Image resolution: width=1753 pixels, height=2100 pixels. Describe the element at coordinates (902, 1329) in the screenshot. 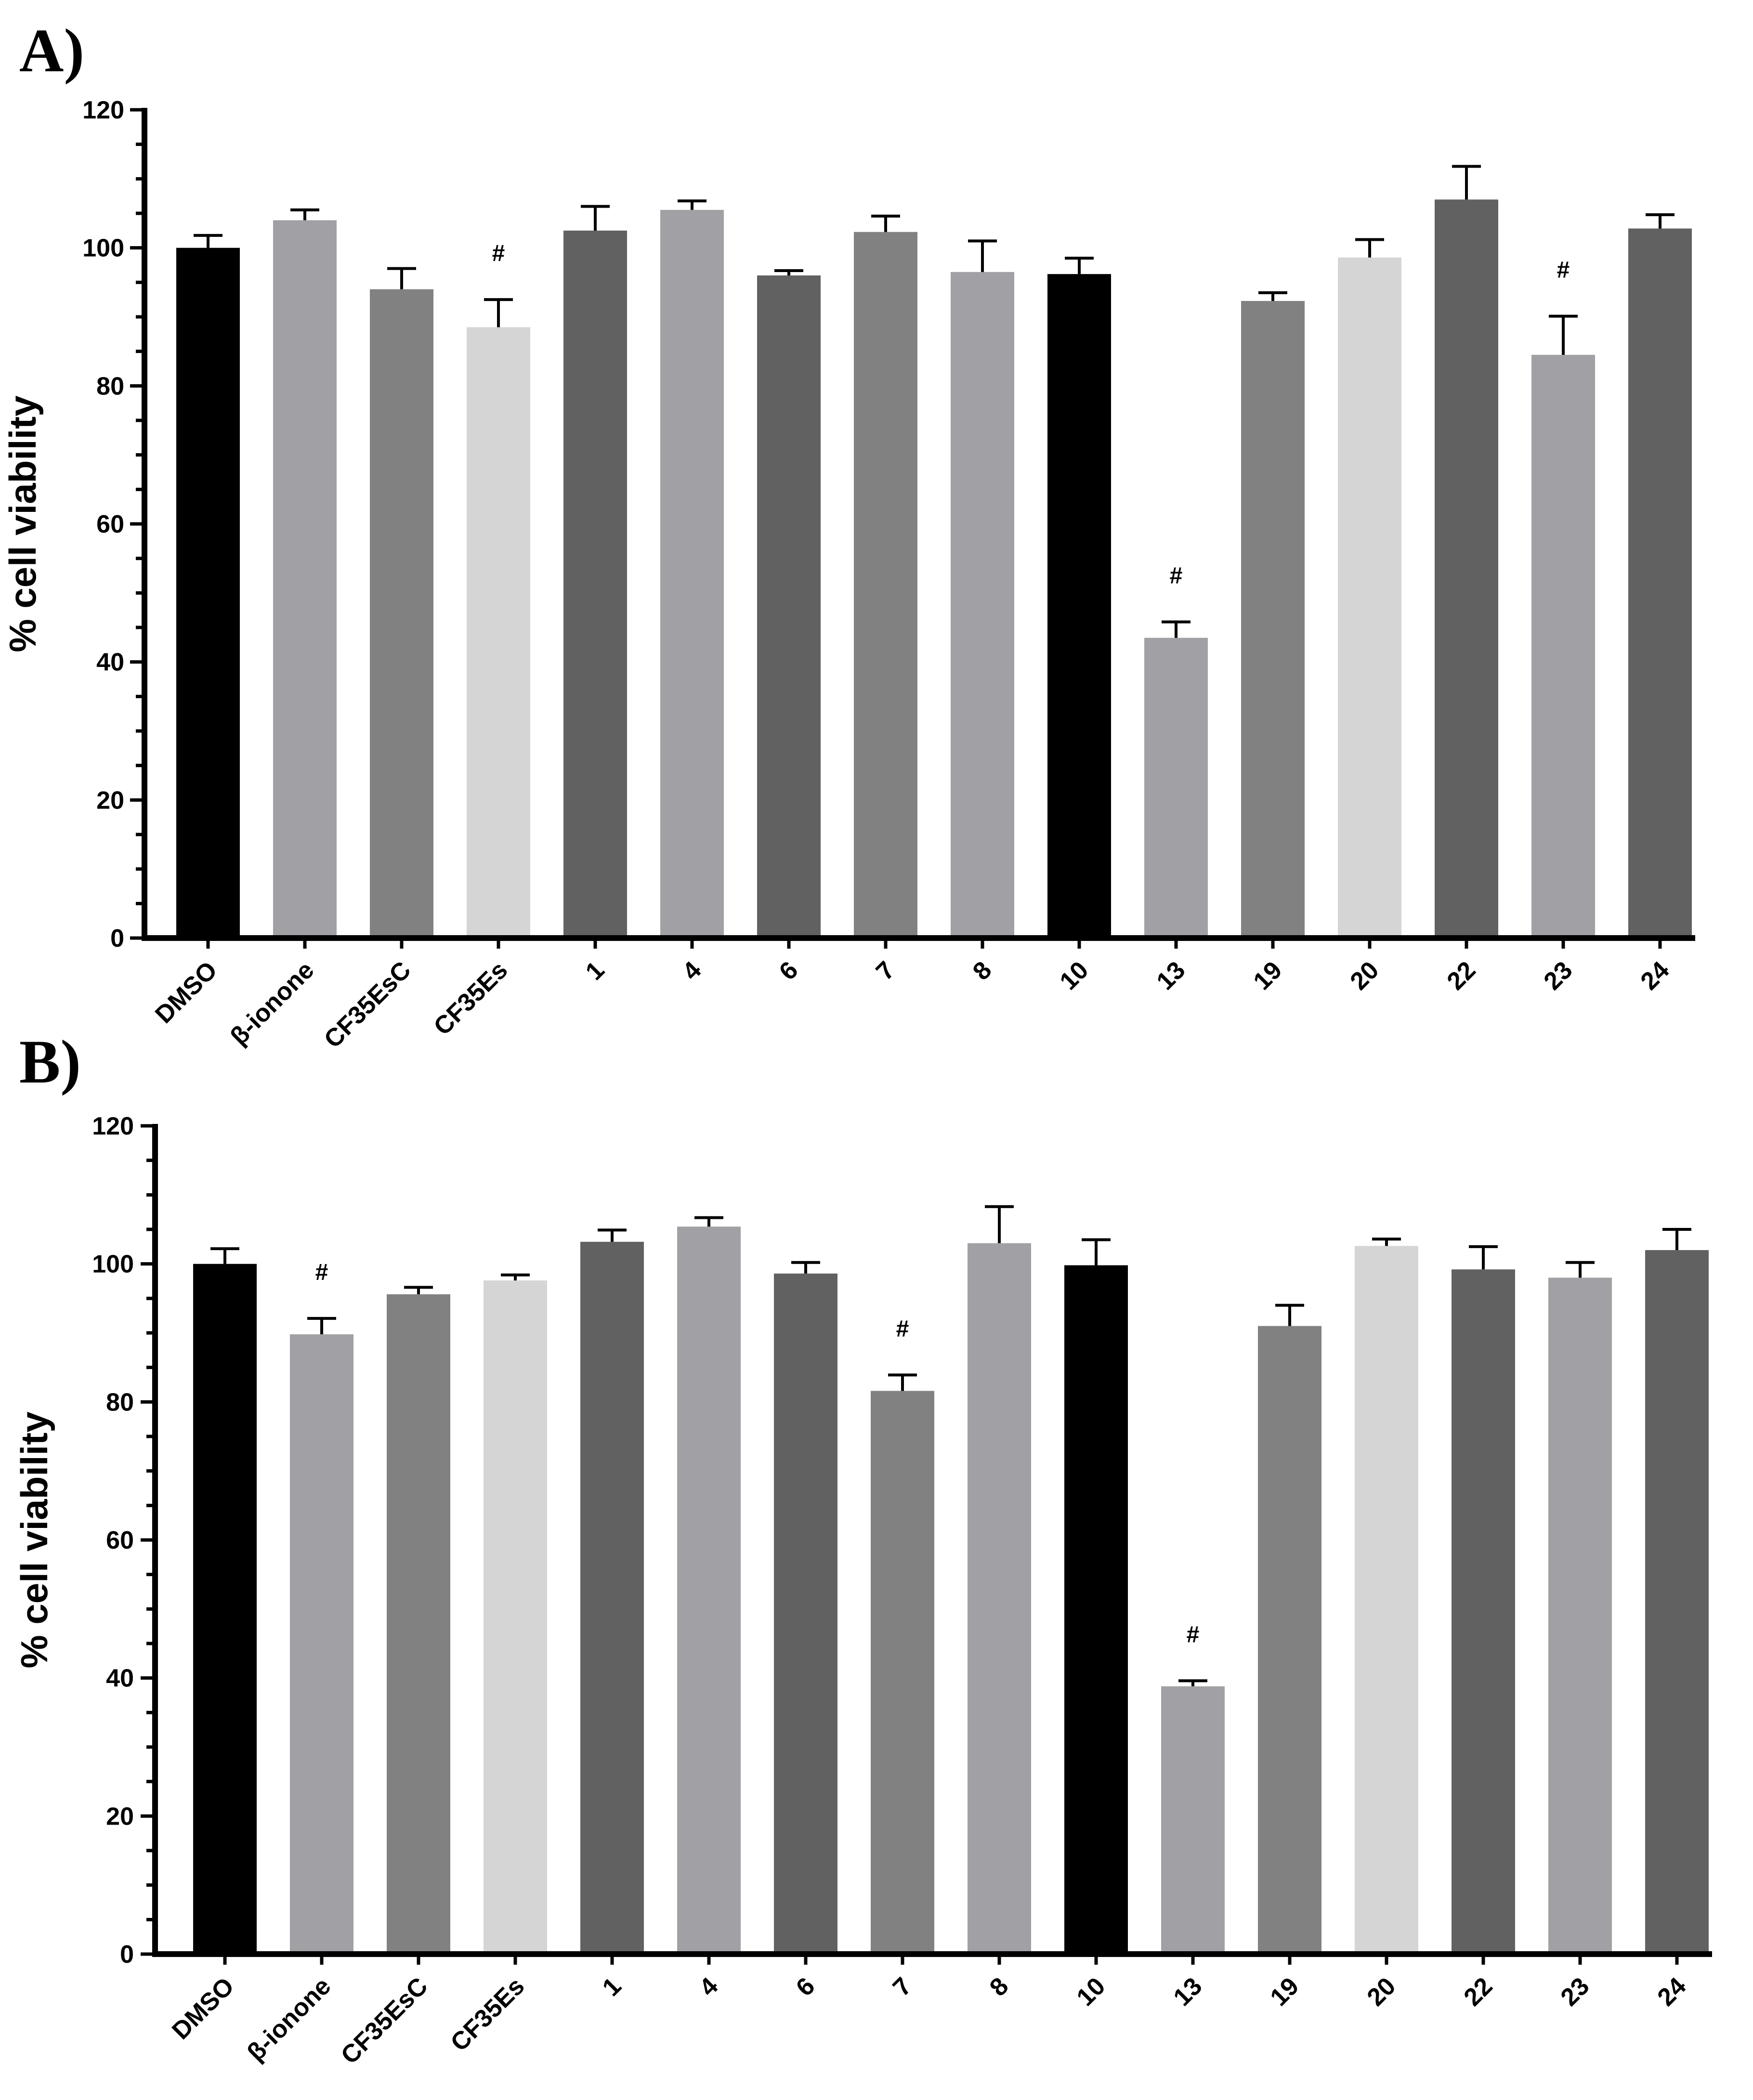

I see `significance-marker-b-7: #` at that location.